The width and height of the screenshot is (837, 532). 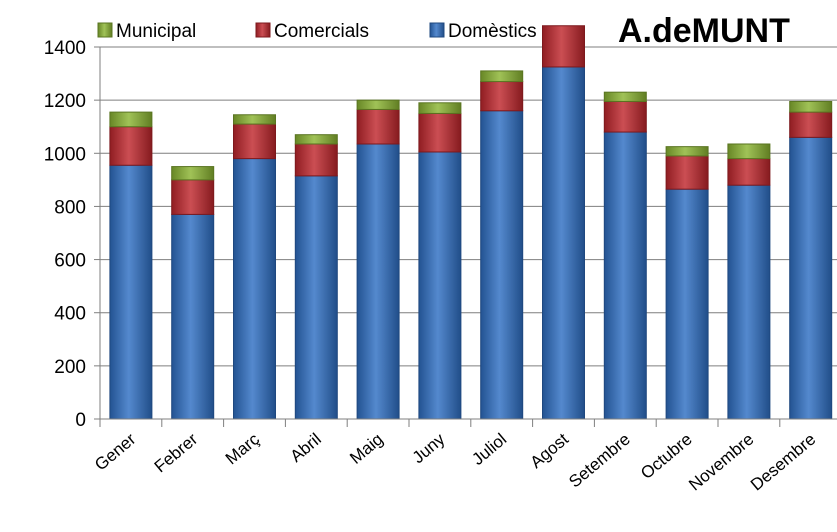 I want to click on bar-municipal-juny, so click(x=440, y=108).